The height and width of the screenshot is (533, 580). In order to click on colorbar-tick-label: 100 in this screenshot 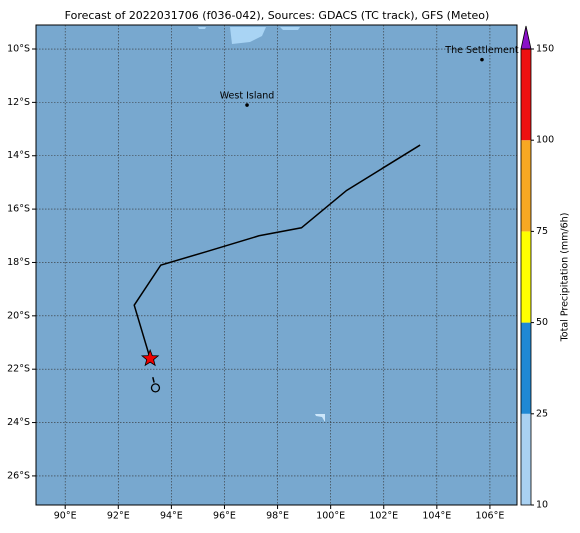, I will do `click(545, 140)`.